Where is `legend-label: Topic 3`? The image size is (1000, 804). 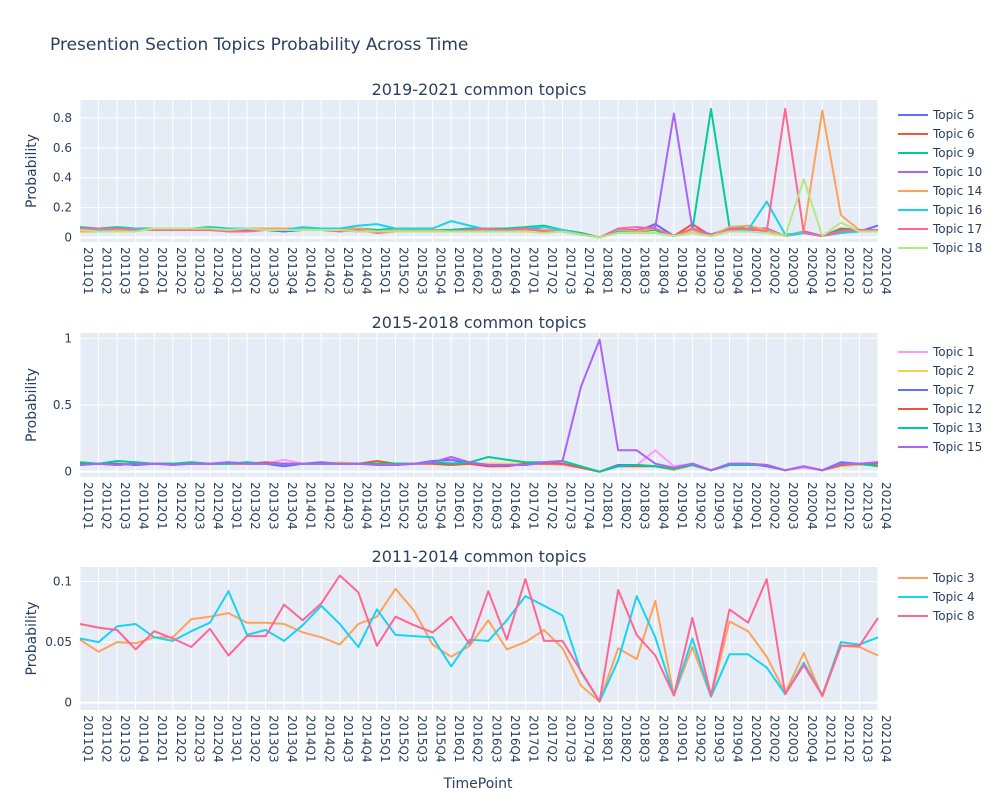
legend-label: Topic 3 is located at coordinates (953, 578).